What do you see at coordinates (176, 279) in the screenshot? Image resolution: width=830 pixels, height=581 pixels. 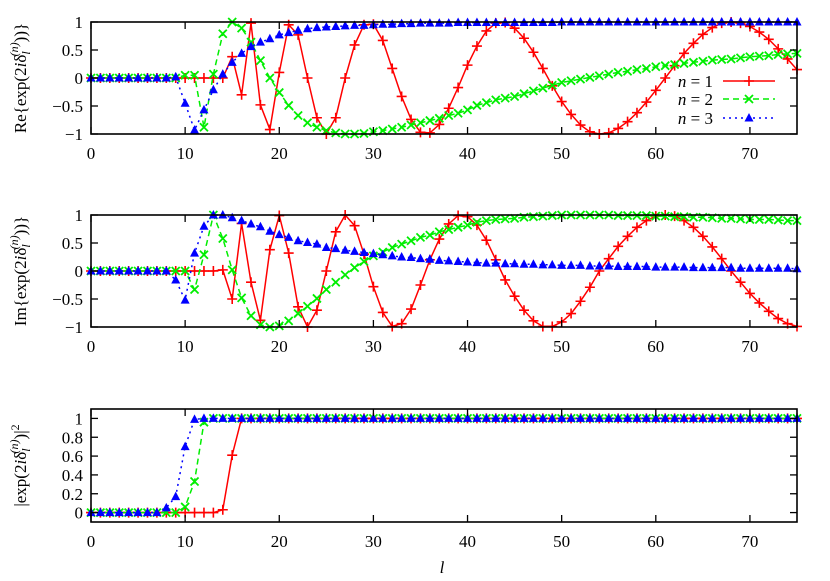 I see `data-point-n3-l9` at bounding box center [176, 279].